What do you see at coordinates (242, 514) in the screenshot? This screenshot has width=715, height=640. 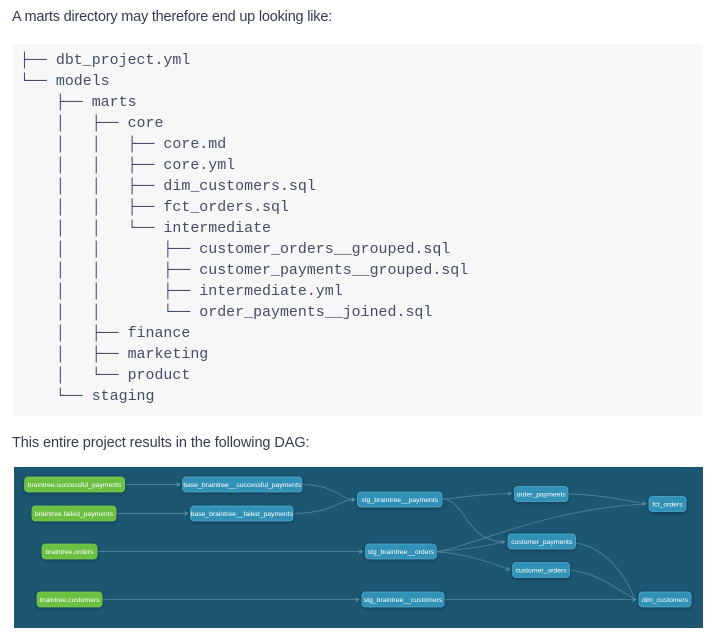 I see `svg-text:base_braintree__failed_payment: base_braintree__failed_payments` at bounding box center [242, 514].